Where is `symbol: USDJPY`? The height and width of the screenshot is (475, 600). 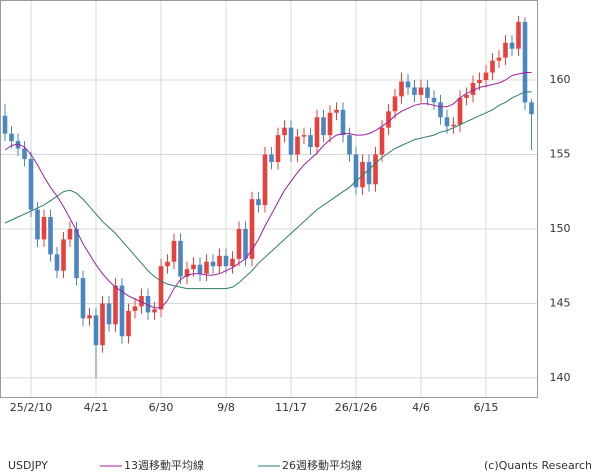
symbol: USDJPY is located at coordinates (28, 465).